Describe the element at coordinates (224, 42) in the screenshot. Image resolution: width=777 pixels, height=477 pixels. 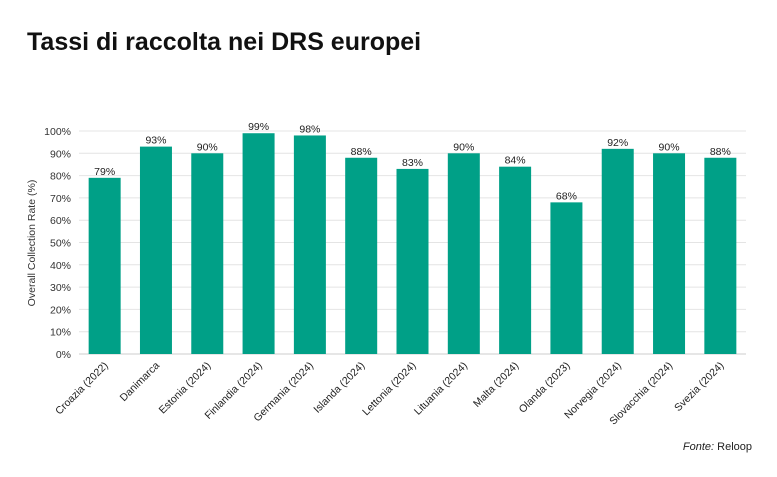
I see `chart-title: Tassi di raccolta nei DRS europei` at that location.